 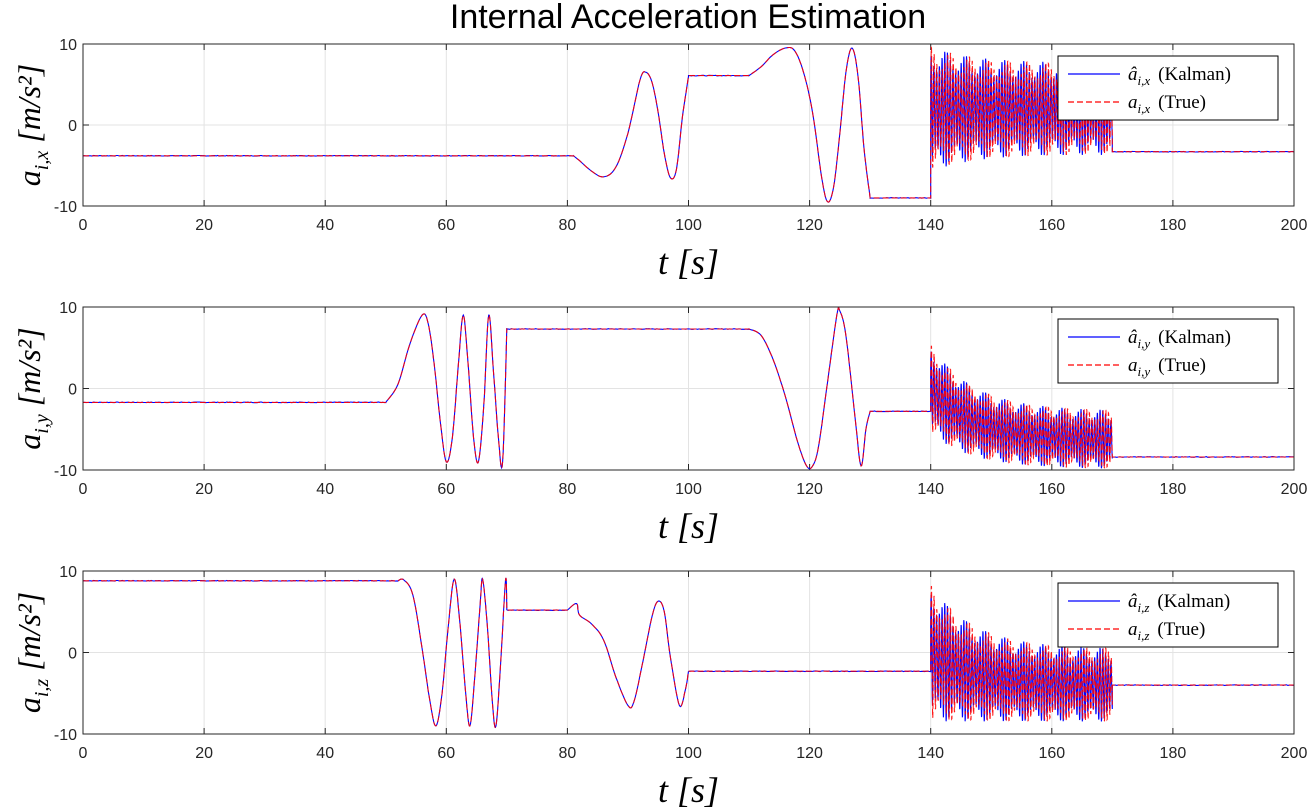 I want to click on legend: âi,z (Kalman)ai,z (True), so click(x=1168, y=615).